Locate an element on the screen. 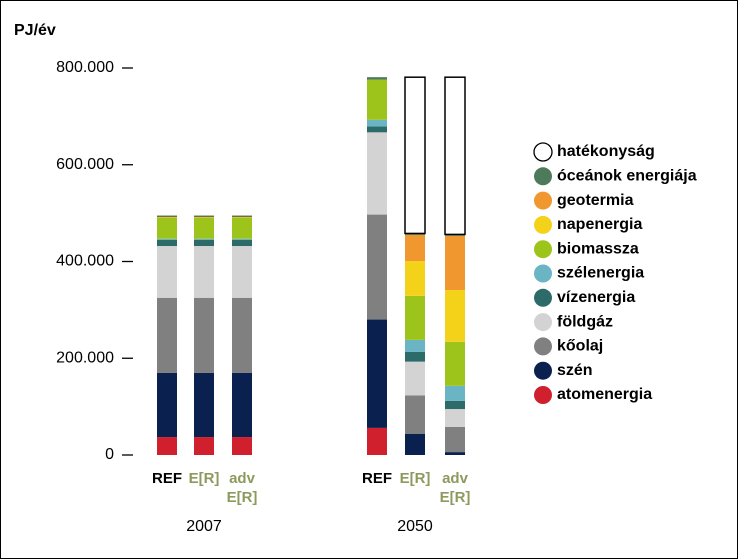 The height and width of the screenshot is (559, 738). legend-label: földgáz is located at coordinates (585, 321).